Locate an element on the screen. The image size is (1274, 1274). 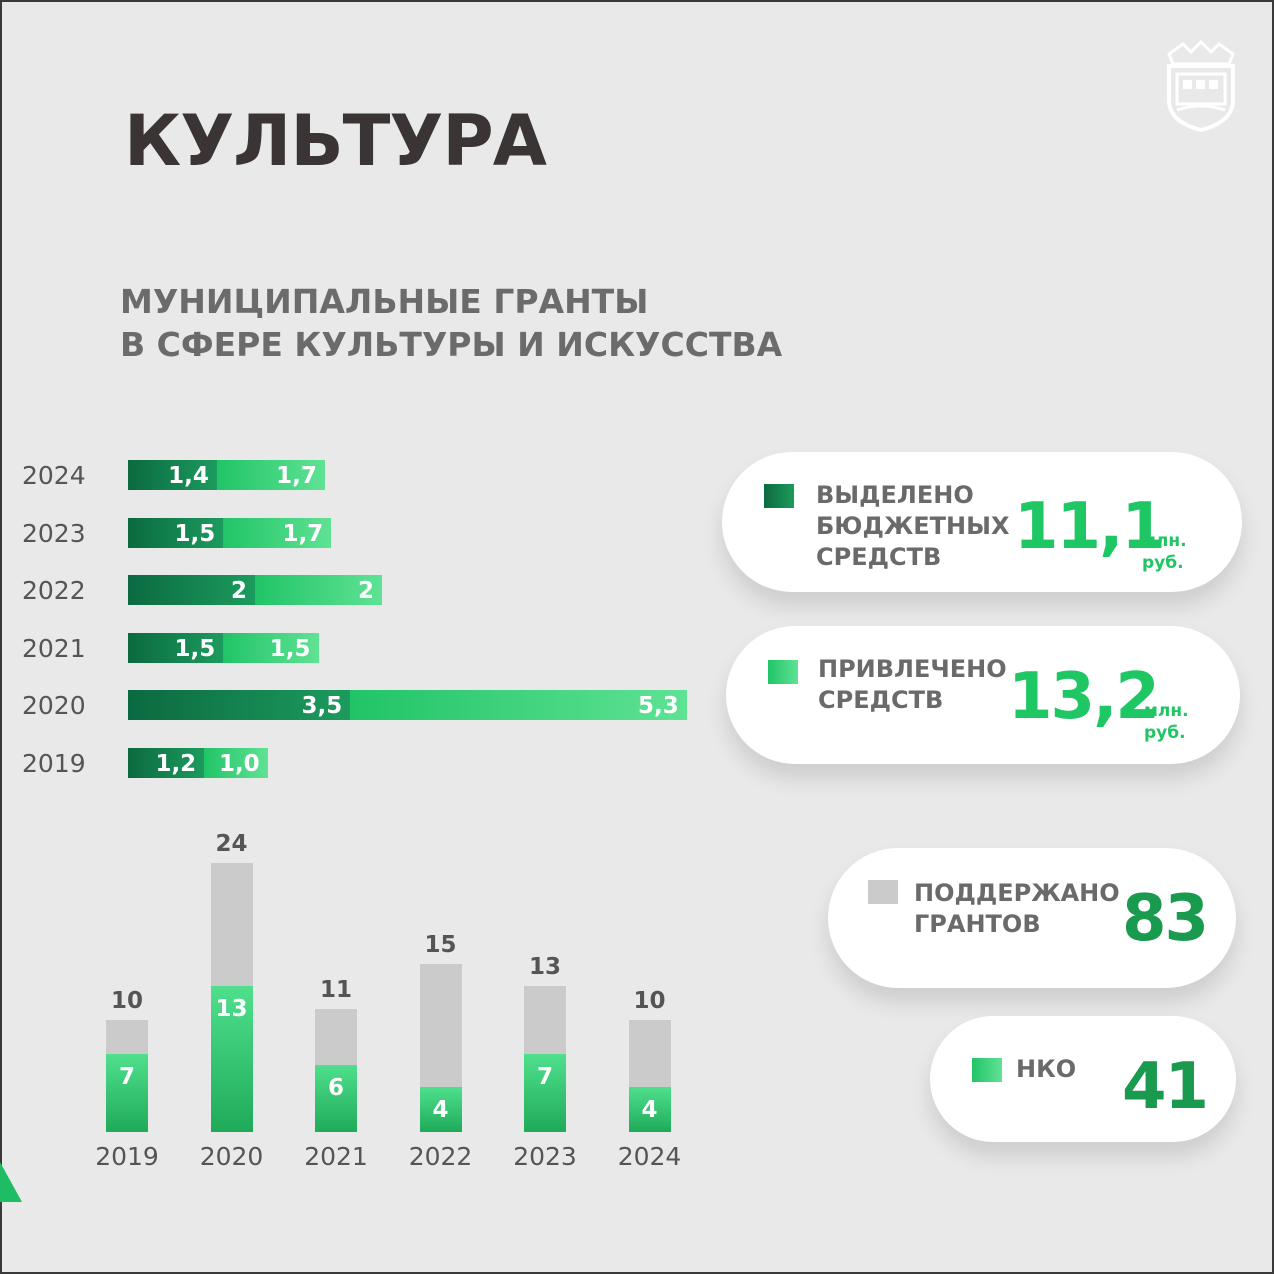
vbar-year-label: 2022 is located at coordinates (440, 1156).